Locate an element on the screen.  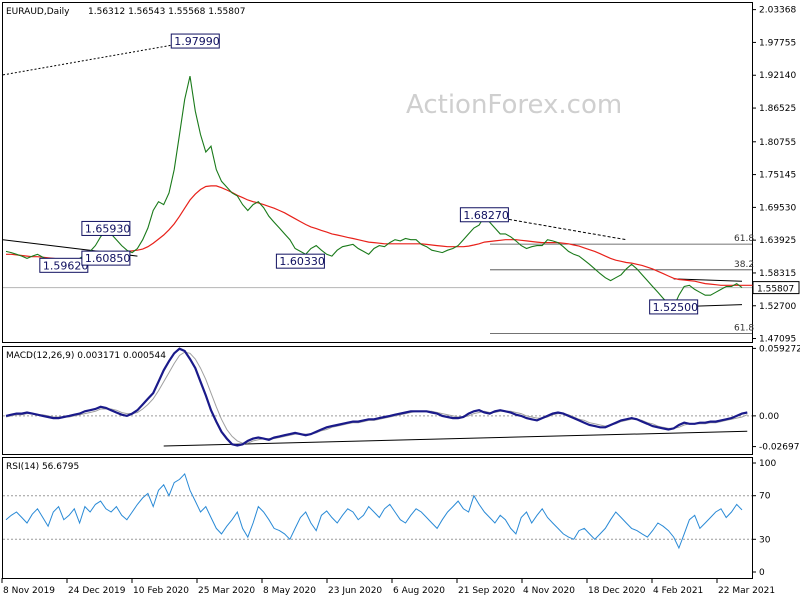
current-price-box is located at coordinates (776, 288).